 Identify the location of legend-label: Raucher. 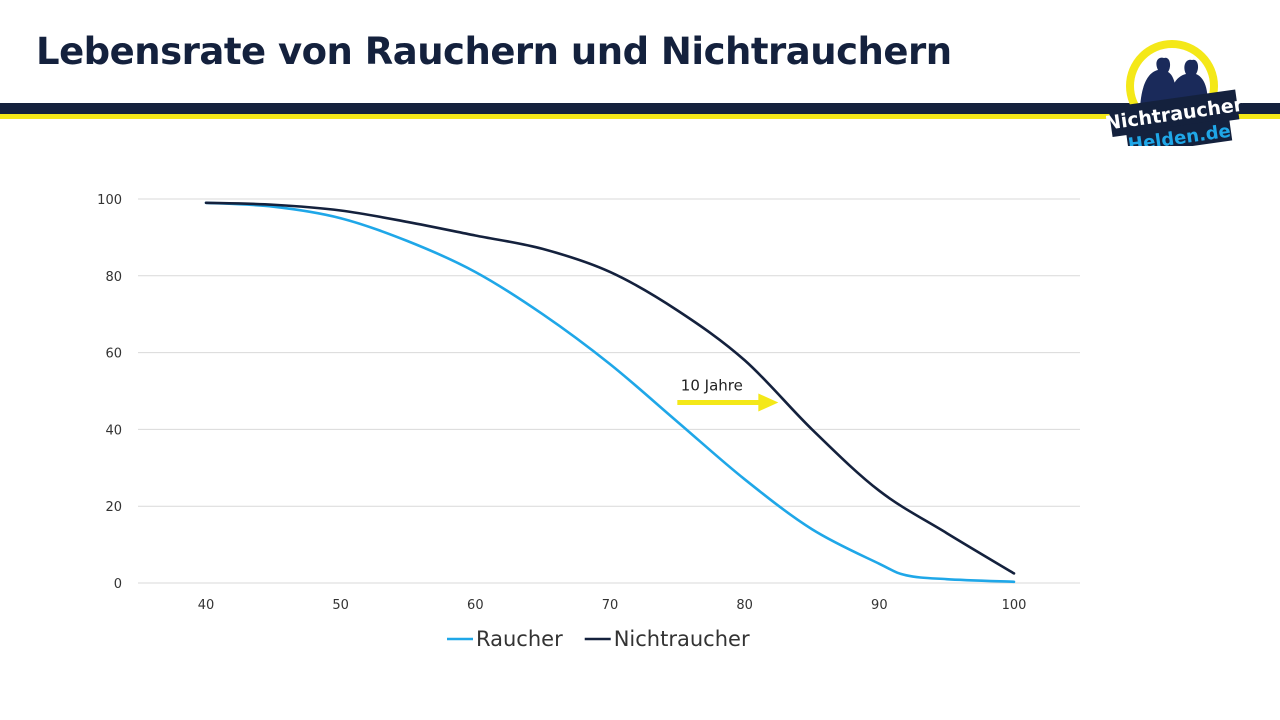
(519, 639).